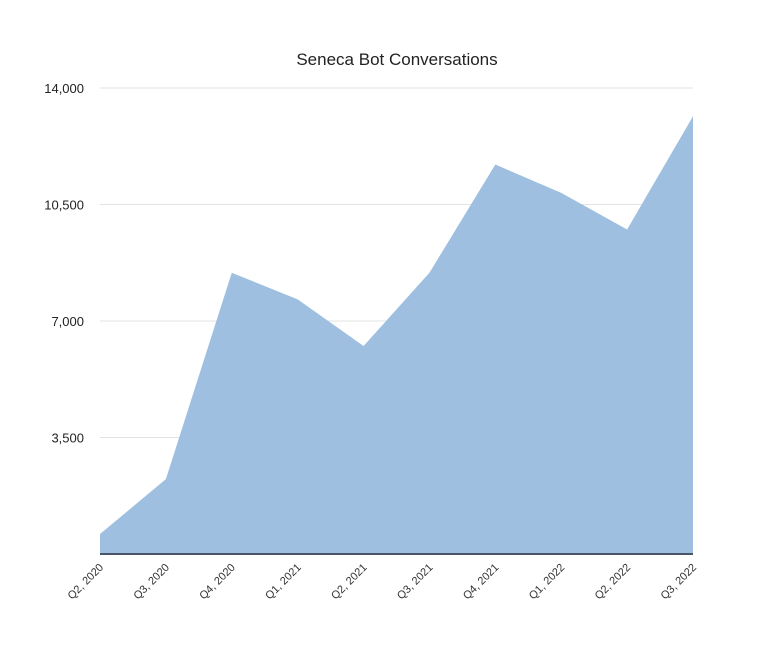  Describe the element at coordinates (67, 438) in the screenshot. I see `y-tick-label: 3,500` at that location.